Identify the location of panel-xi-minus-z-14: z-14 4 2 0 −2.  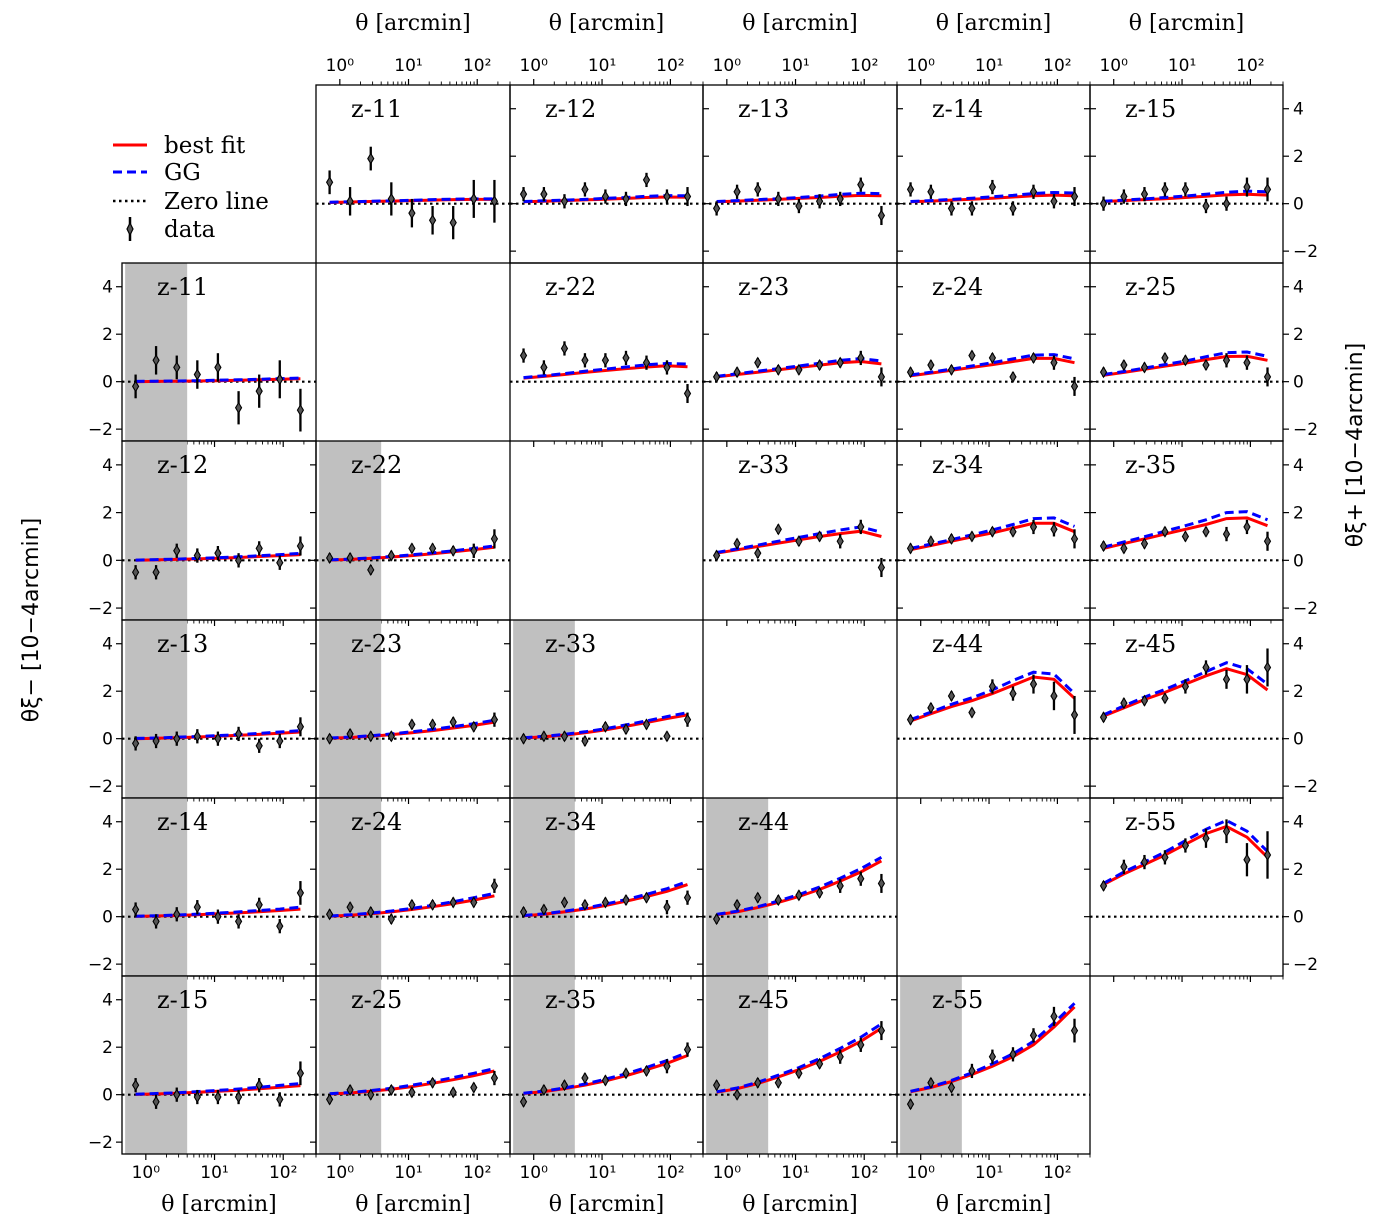
(202, 889).